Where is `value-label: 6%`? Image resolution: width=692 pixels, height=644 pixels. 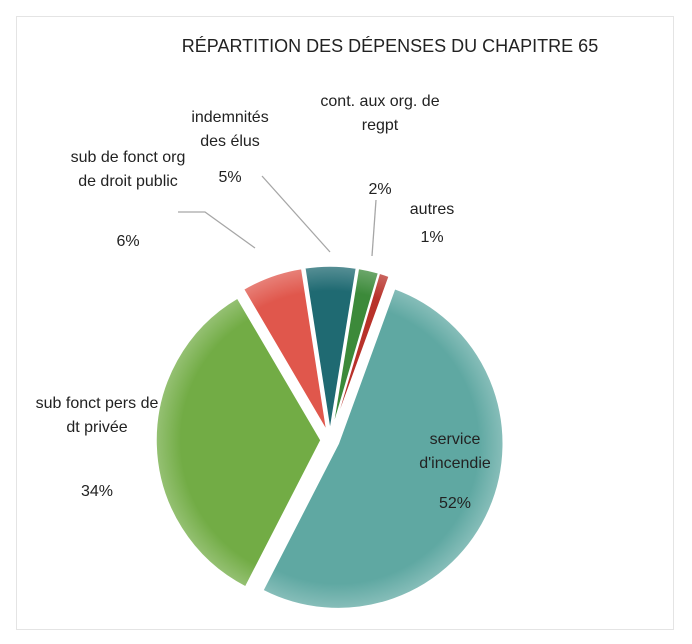 value-label: 6% is located at coordinates (128, 241).